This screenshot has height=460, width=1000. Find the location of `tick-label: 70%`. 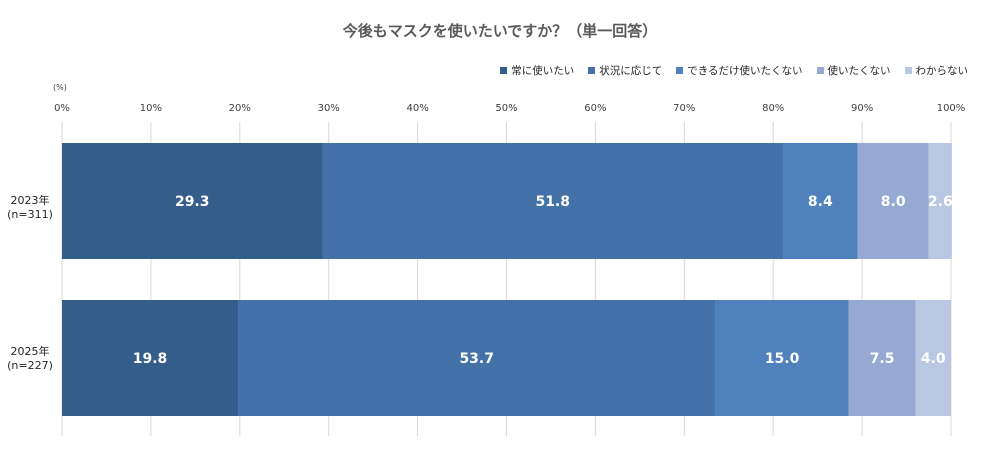

tick-label: 70% is located at coordinates (684, 108).